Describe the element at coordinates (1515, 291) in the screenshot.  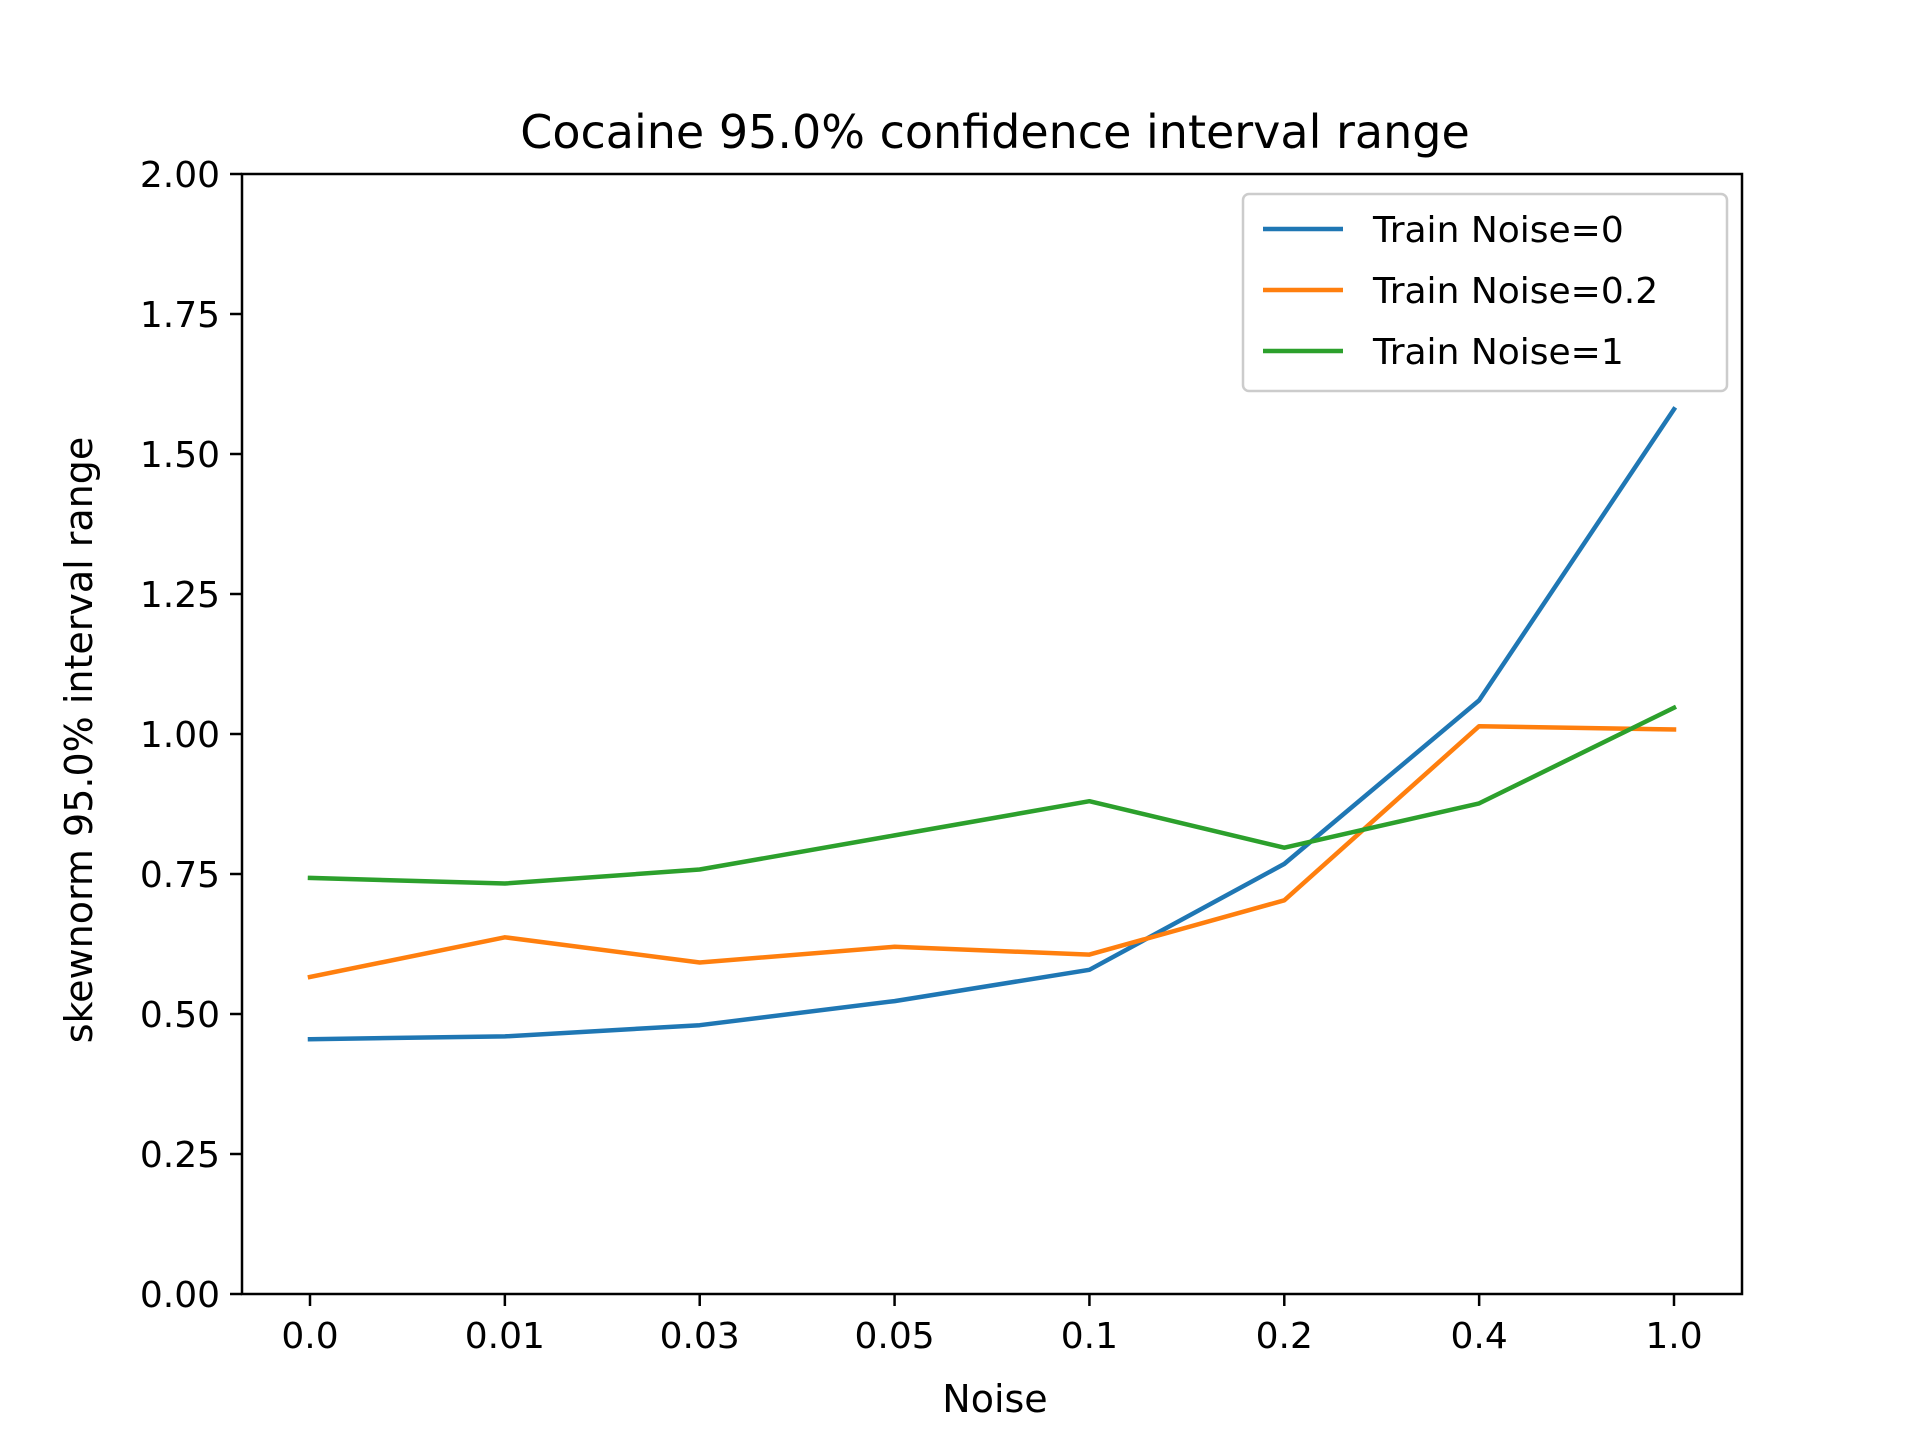
I see `legend-label-series-1: Train Noise=0.2` at that location.